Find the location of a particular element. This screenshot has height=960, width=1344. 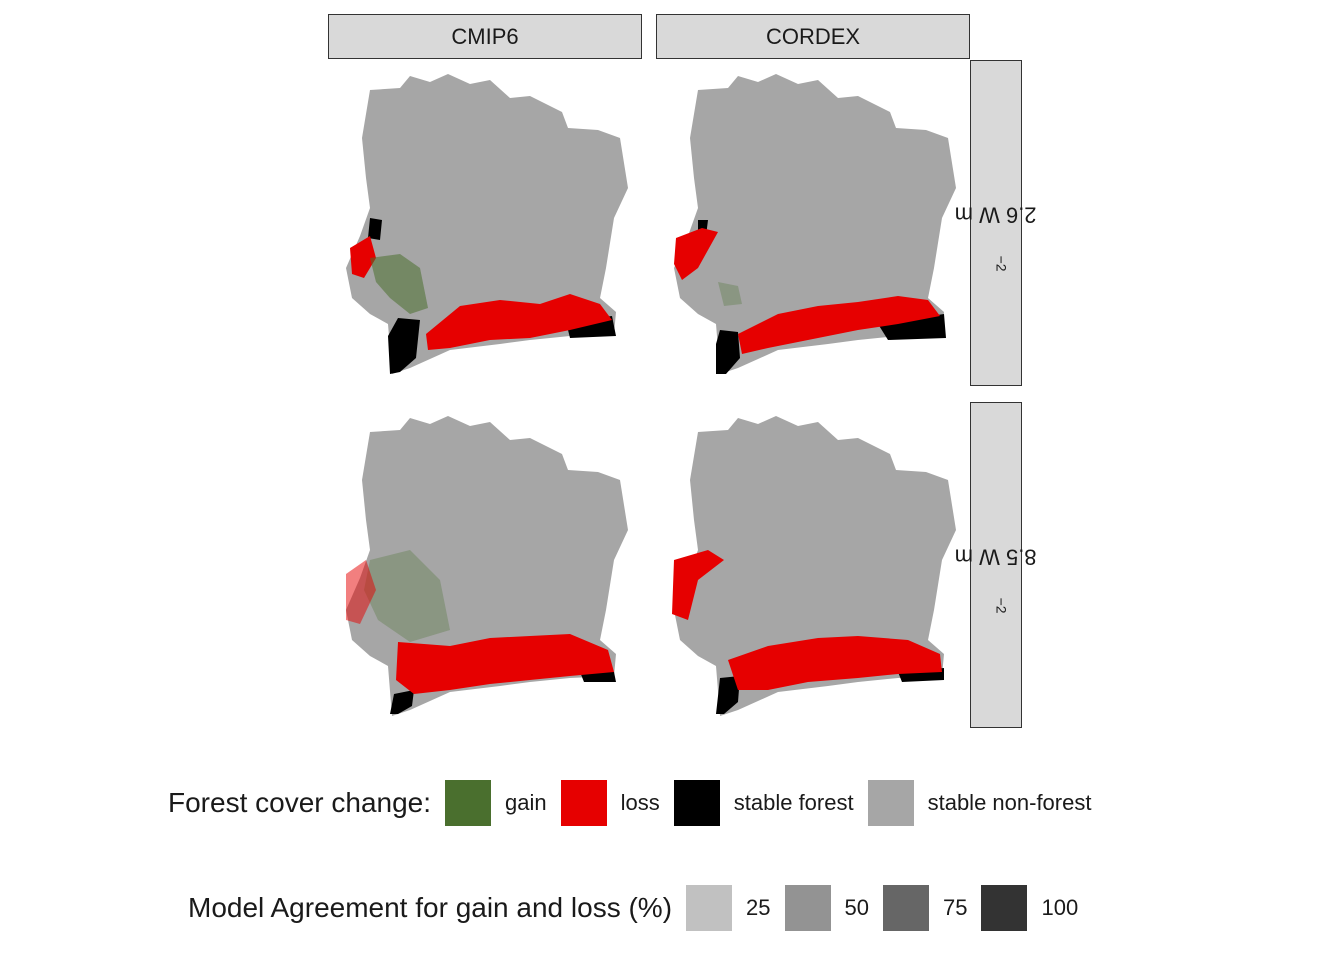

legend-label-50: 50 is located at coordinates (856, 907).